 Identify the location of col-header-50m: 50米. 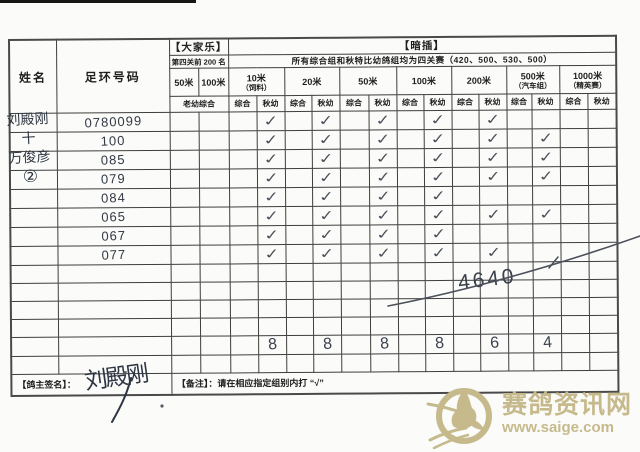
(368, 81).